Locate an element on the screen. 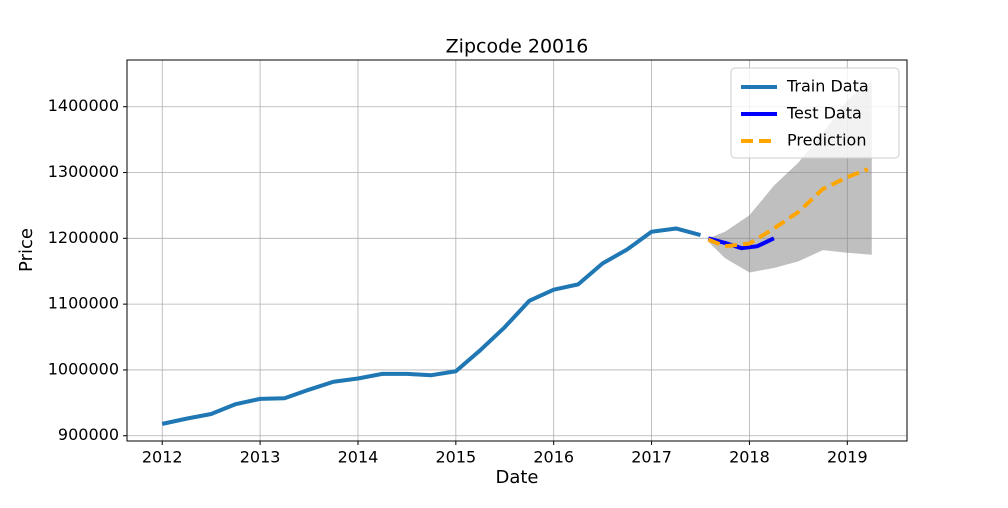 This screenshot has height=508, width=1008. legend-label: Prediction is located at coordinates (826, 140).